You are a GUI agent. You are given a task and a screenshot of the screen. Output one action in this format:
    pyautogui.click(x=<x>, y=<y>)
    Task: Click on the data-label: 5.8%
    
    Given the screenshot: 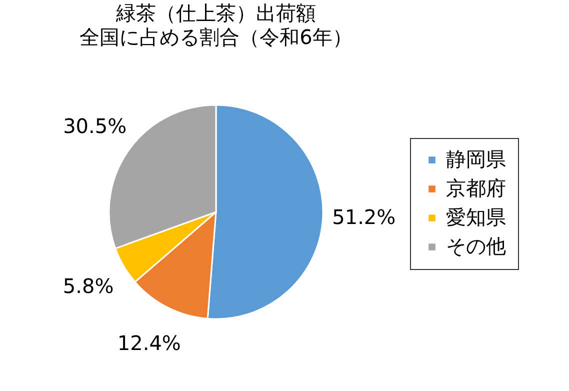 What is the action you would take?
    pyautogui.click(x=88, y=286)
    